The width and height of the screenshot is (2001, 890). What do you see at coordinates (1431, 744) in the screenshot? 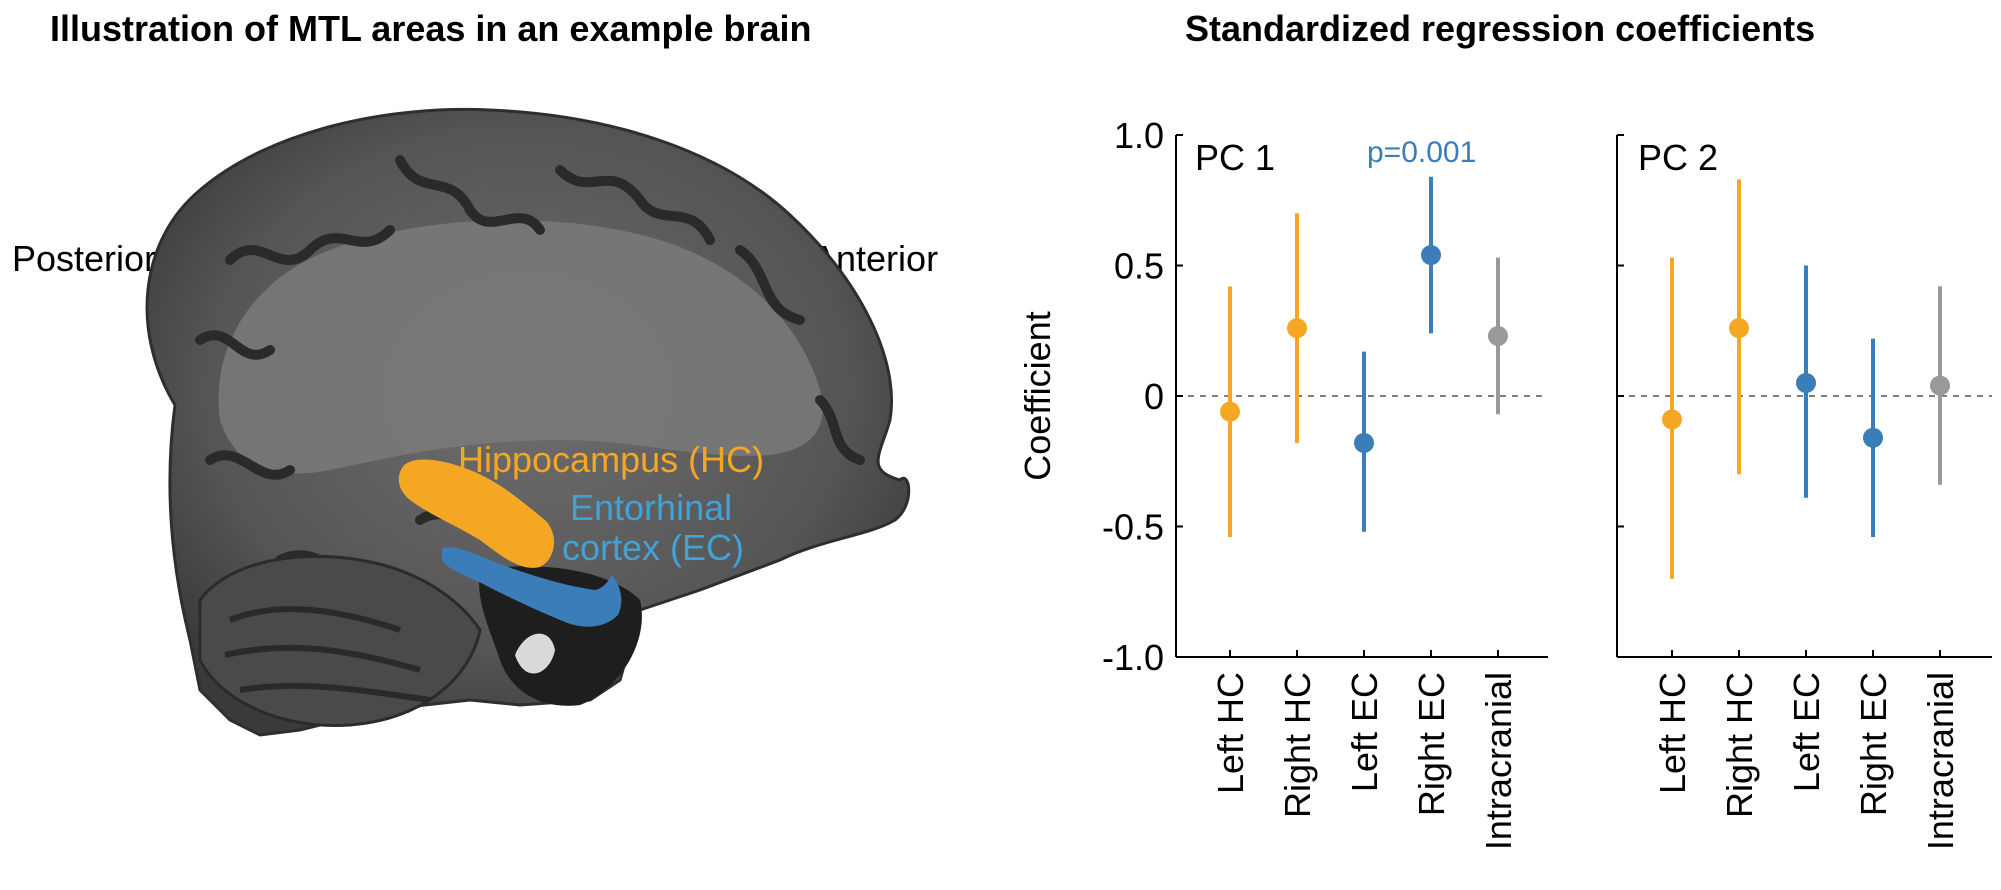
I see `pc1-xtick-label: Right EC` at bounding box center [1431, 744].